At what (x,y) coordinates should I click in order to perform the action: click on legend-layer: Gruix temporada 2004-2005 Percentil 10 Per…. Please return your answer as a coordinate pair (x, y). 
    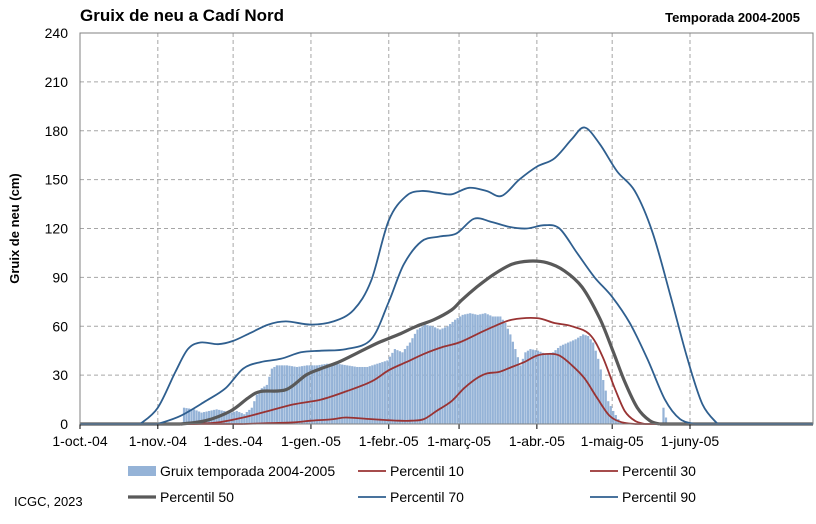
    Looking at the image, I should click on (412, 484).